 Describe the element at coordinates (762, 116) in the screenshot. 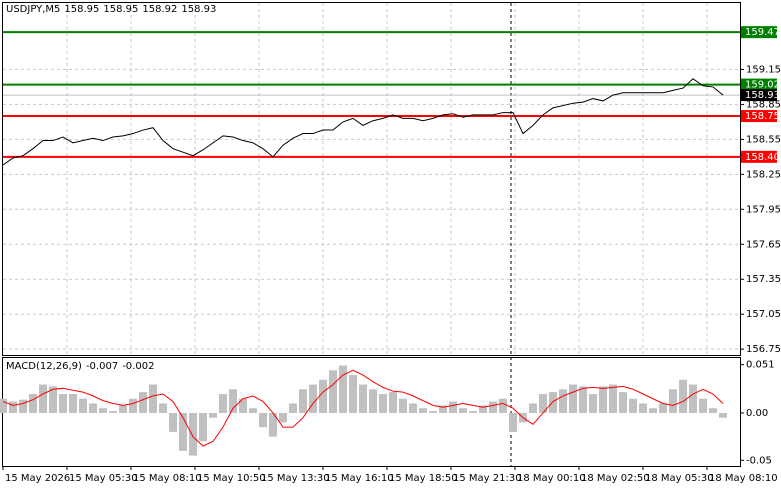

I see `level-label: 158.75` at that location.